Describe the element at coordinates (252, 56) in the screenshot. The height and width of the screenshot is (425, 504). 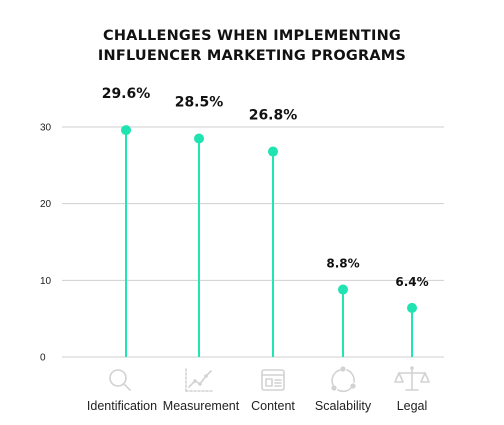
I see `chart-title-line-2: INFLUENCER MARKETING PROGRAMS` at that location.